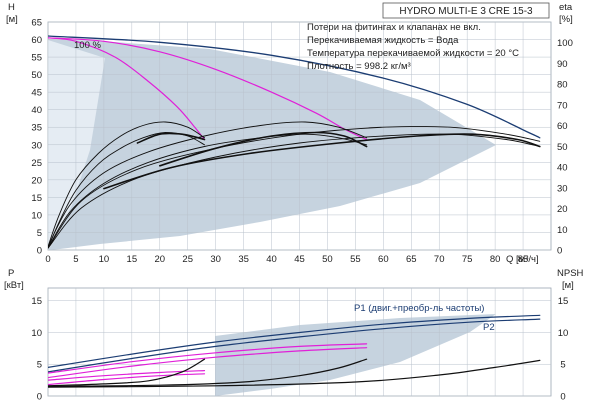  Describe the element at coordinates (36, 75) in the screenshot. I see `y-tick-label: 50` at that location.